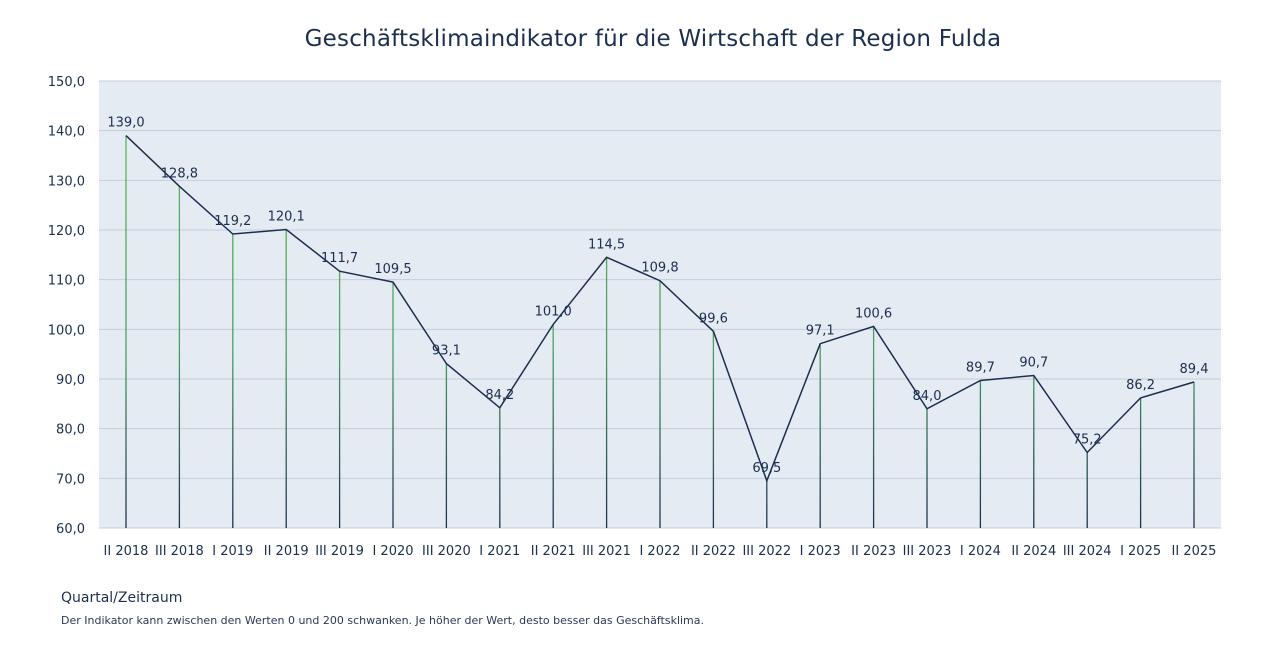 This screenshot has width=1280, height=646. What do you see at coordinates (70, 380) in the screenshot?
I see `y-tick-label: 90,0` at bounding box center [70, 380].